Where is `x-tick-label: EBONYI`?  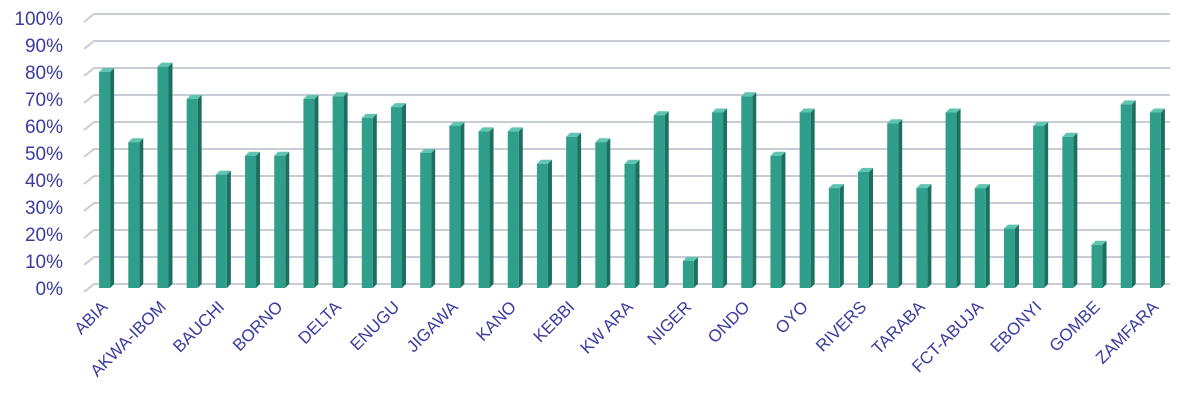
x-tick-label: EBONYI is located at coordinates (1016, 326).